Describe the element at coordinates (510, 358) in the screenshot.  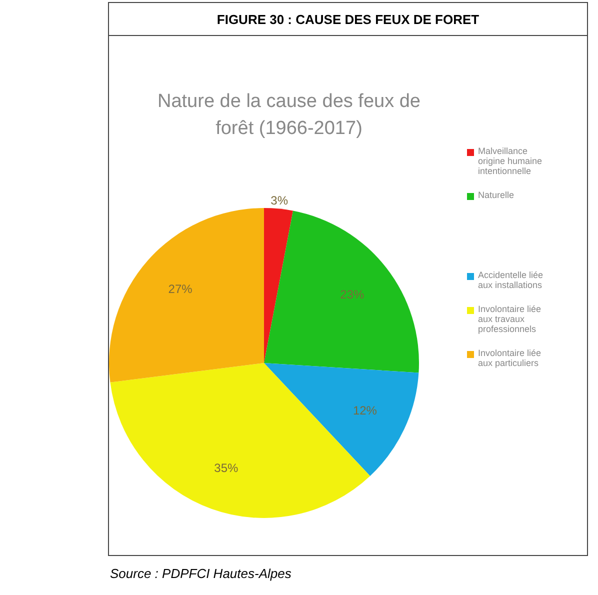
I see `legend-label: Involontaire liée aux particuliers` at that location.